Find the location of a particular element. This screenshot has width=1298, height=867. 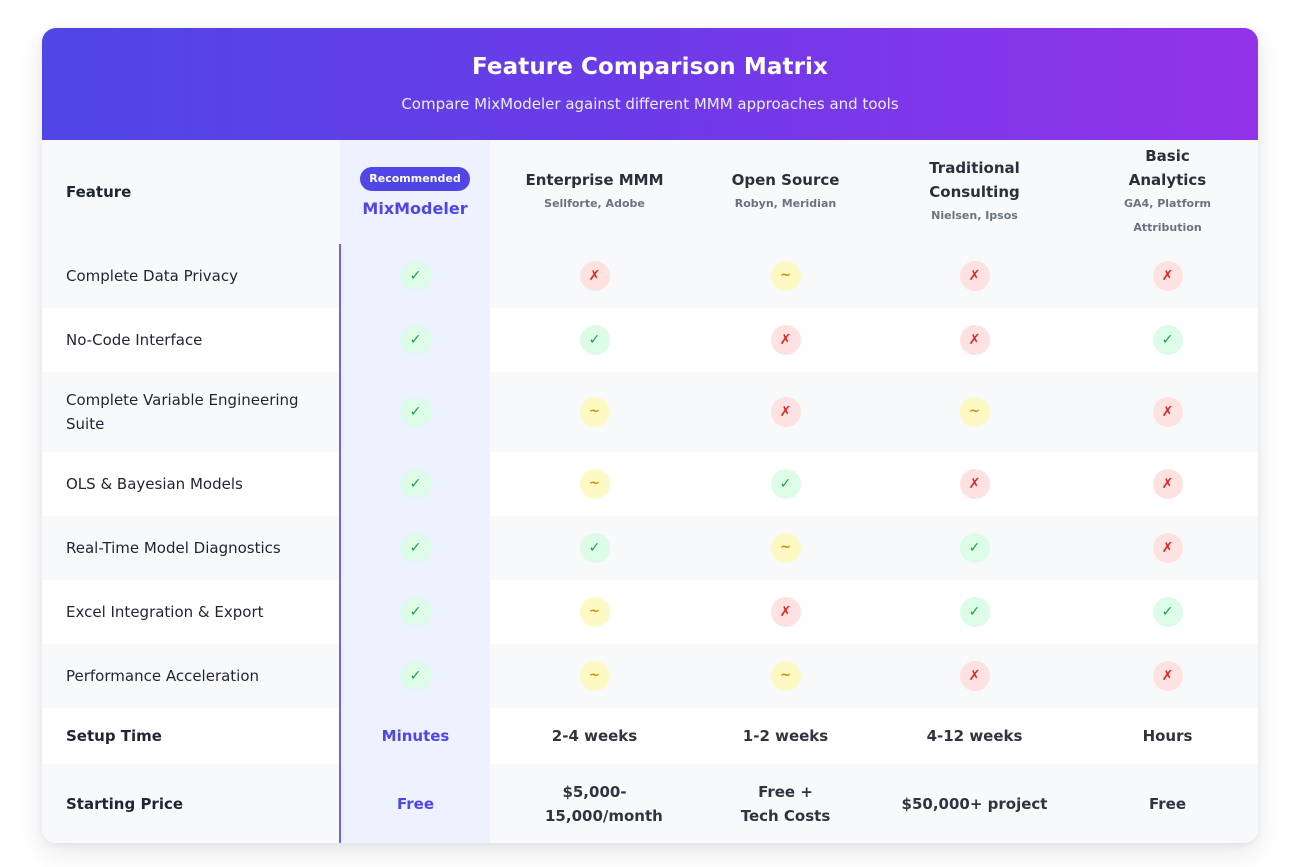

starting-price-traditional: $50,000+ project is located at coordinates (974, 804).